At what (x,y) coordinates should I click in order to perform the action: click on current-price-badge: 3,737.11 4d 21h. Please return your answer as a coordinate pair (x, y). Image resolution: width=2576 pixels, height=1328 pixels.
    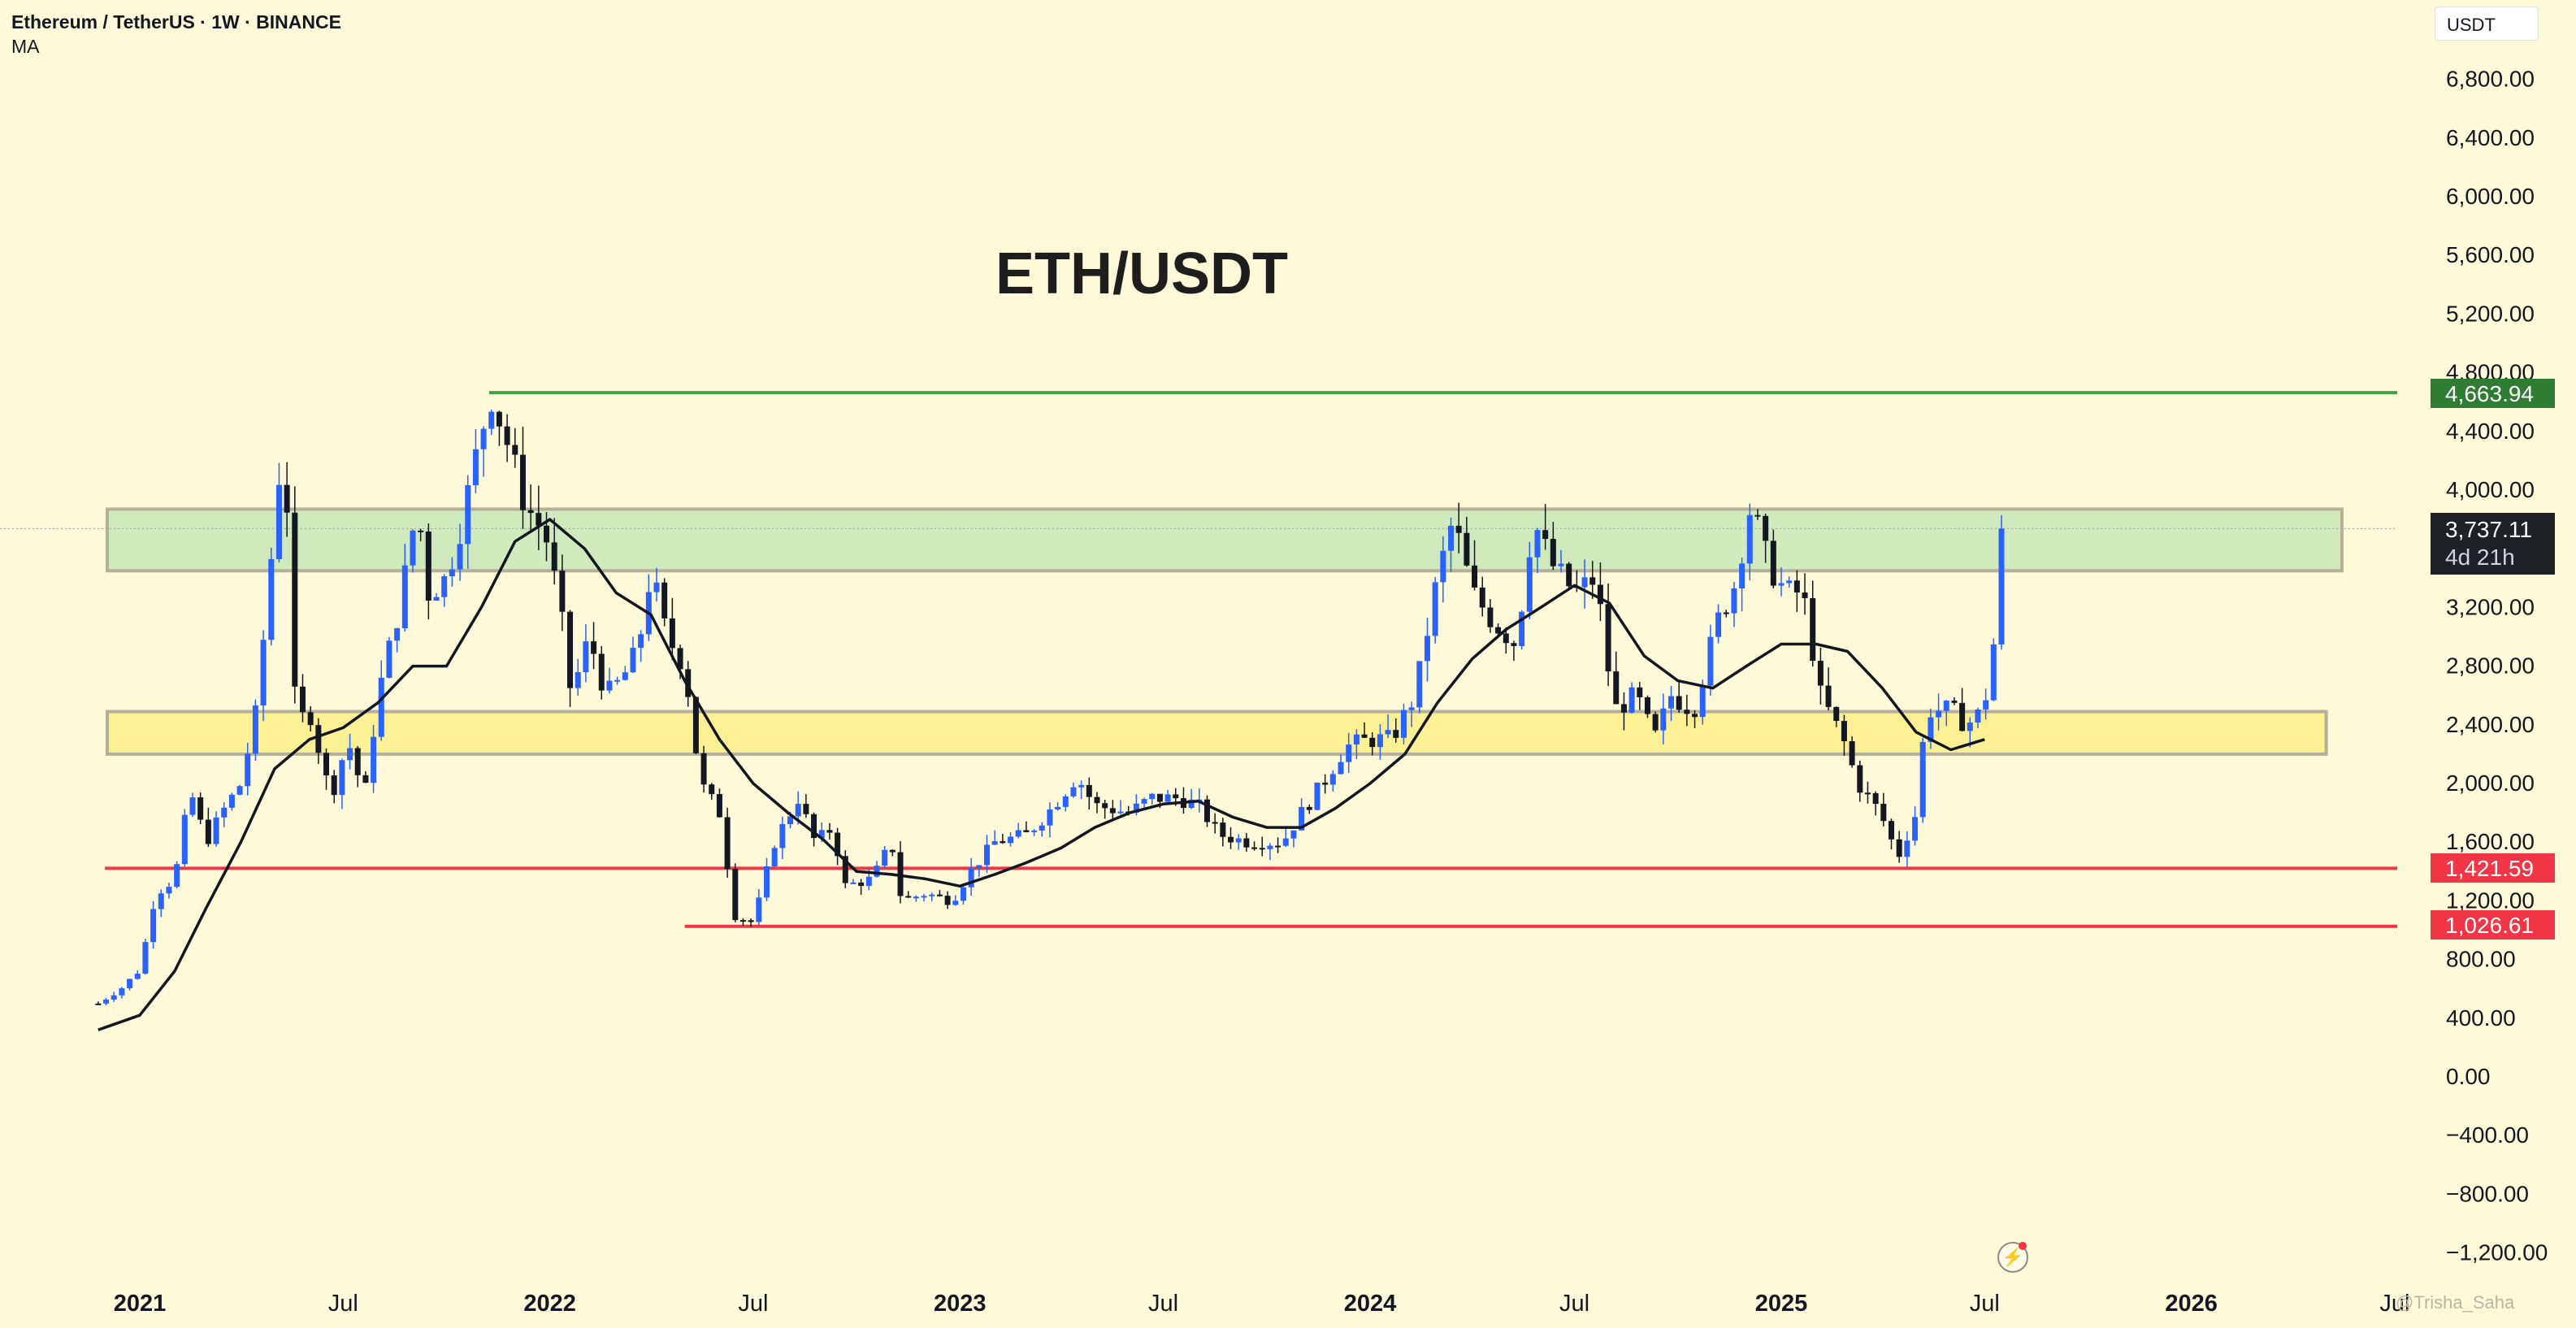
    Looking at the image, I should click on (2493, 544).